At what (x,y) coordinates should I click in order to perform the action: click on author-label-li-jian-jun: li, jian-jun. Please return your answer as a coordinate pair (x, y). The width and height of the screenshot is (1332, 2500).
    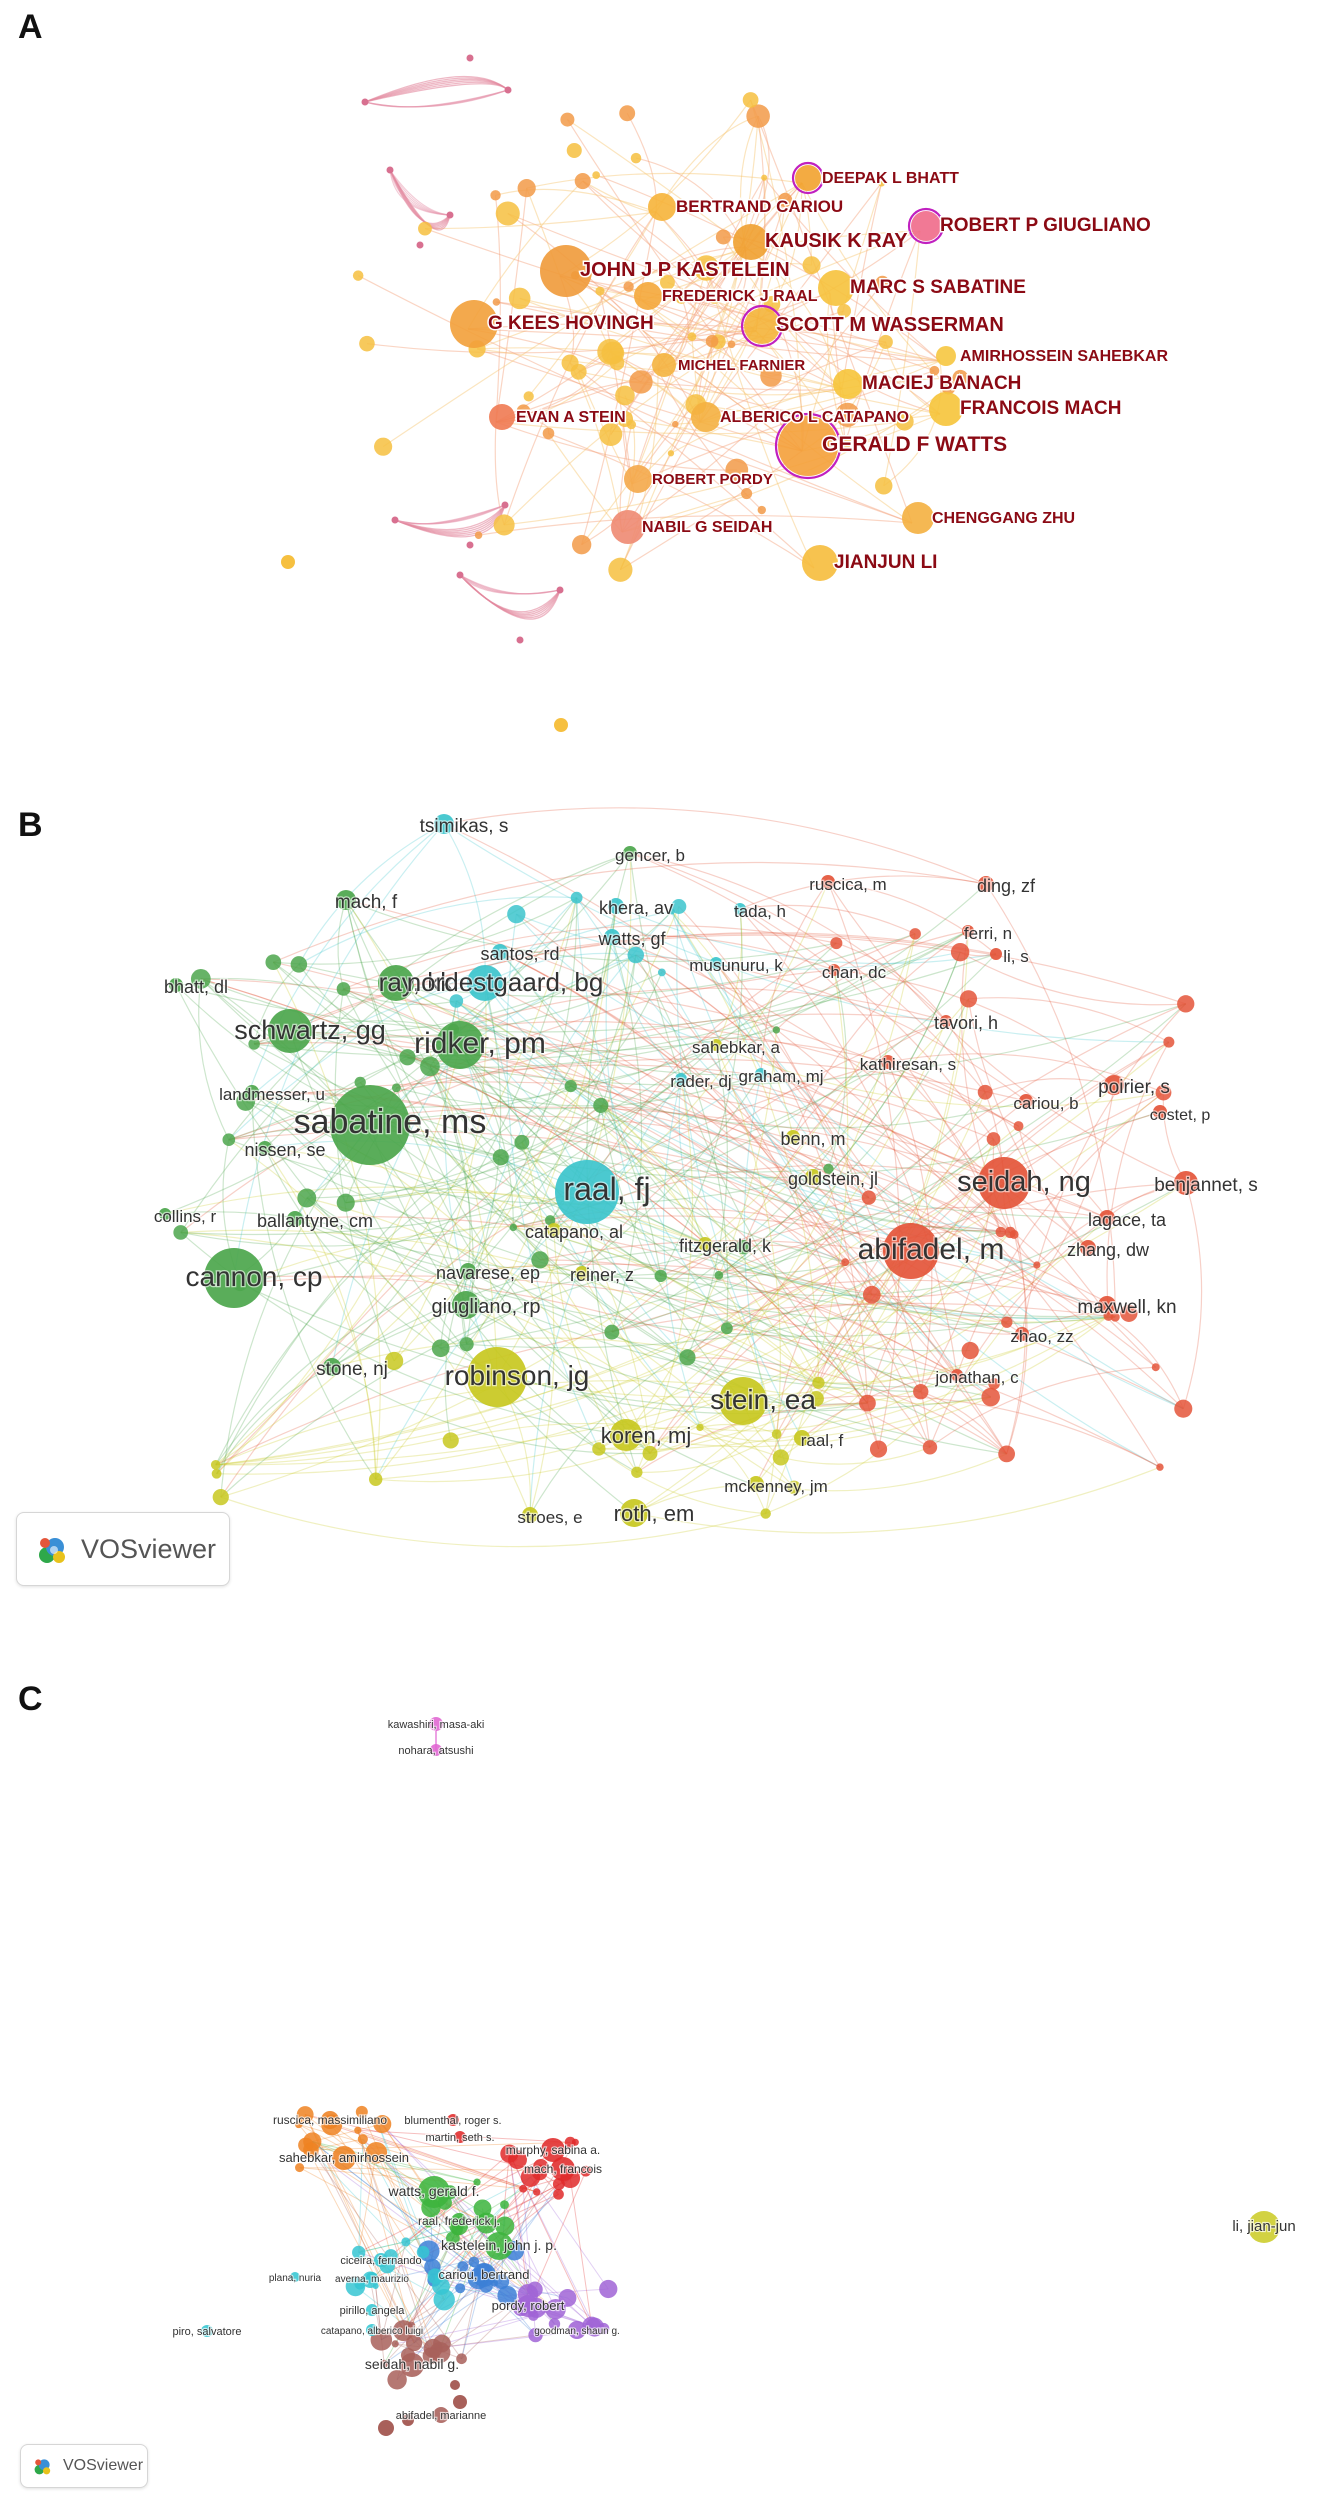
    Looking at the image, I should click on (1263, 2226).